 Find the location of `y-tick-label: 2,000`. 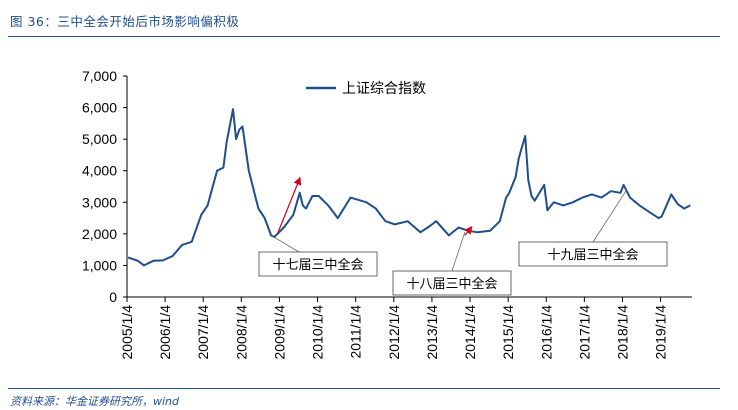

y-tick-label: 2,000 is located at coordinates (99, 234).